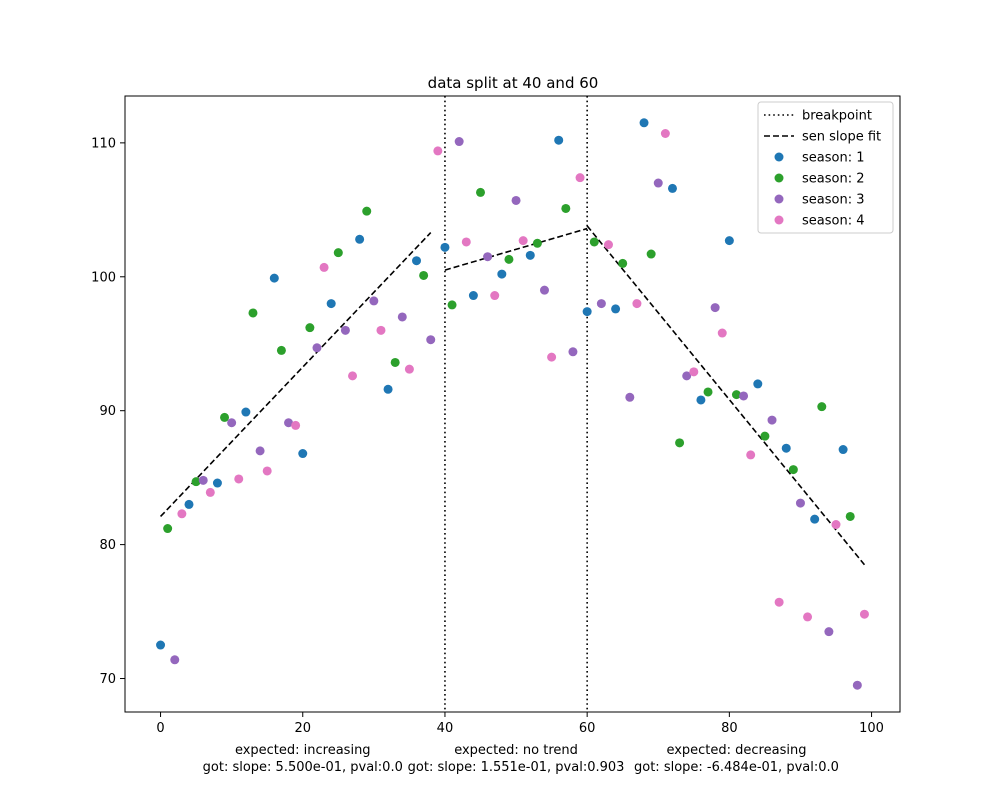  I want to click on legend-season-1-label: season: 1, so click(833, 158).